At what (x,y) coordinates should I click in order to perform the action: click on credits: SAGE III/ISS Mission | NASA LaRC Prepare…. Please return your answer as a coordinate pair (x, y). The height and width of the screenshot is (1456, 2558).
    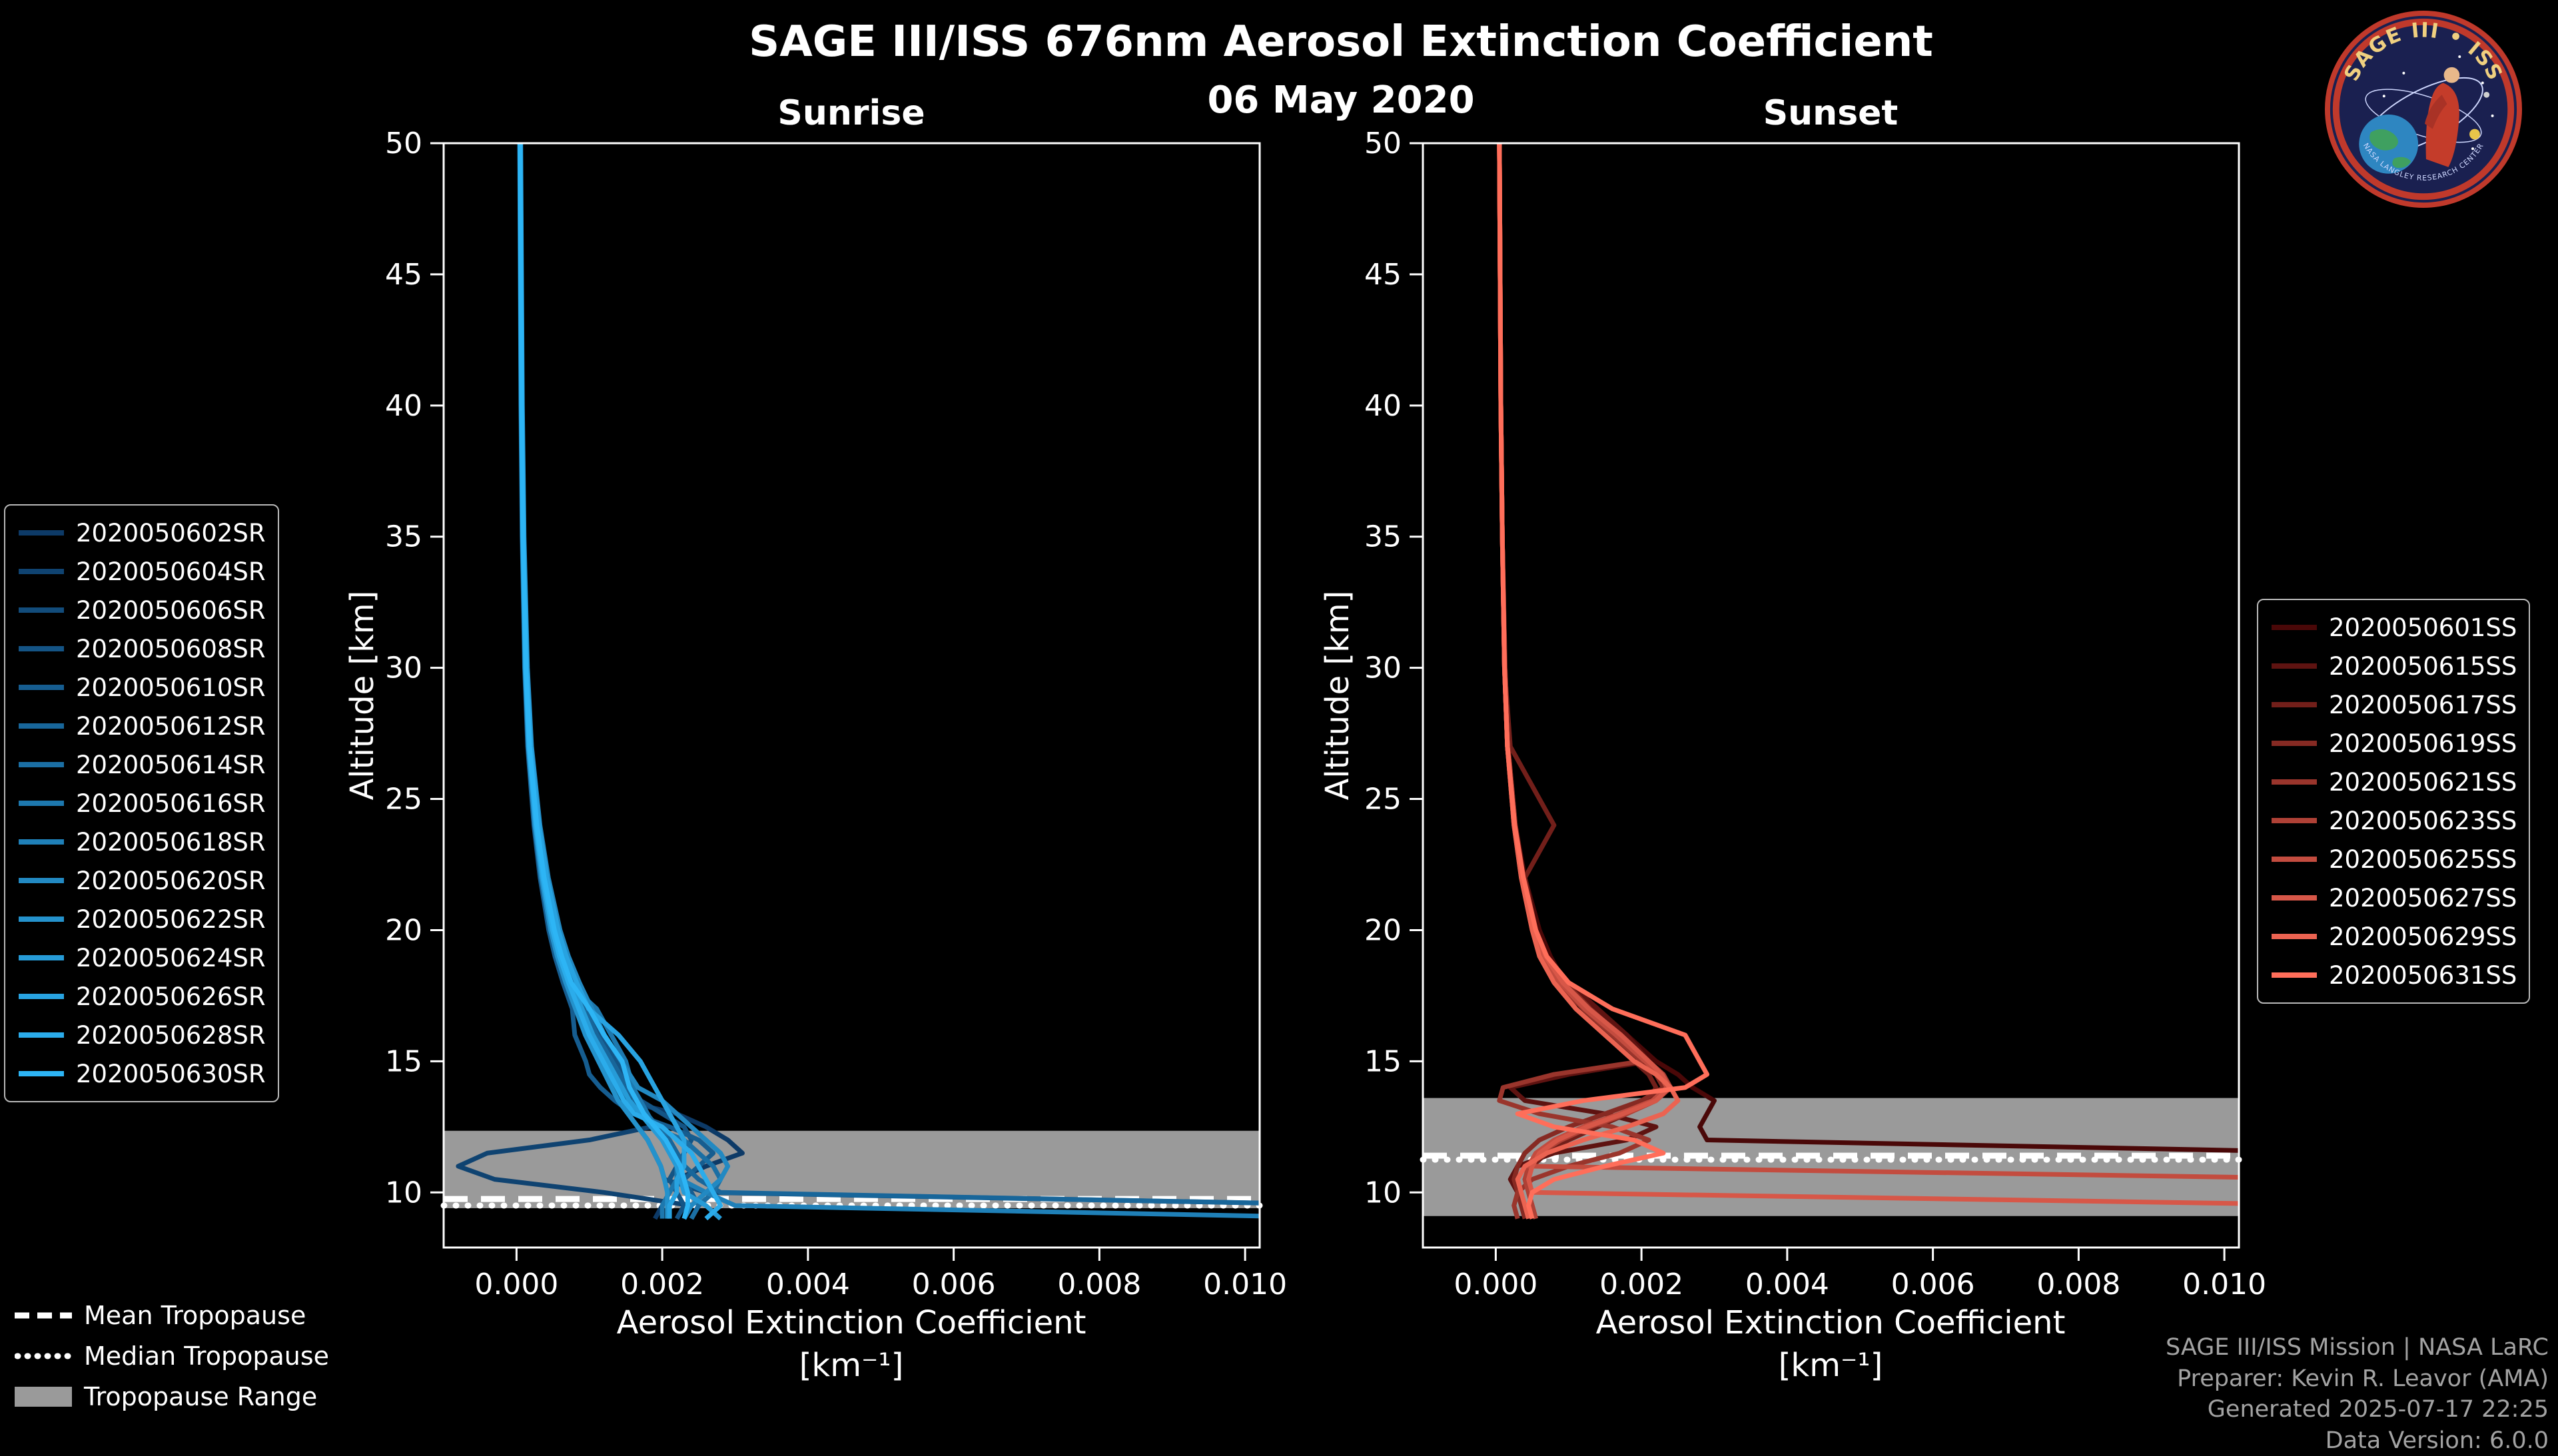
    Looking at the image, I should click on (2357, 1394).